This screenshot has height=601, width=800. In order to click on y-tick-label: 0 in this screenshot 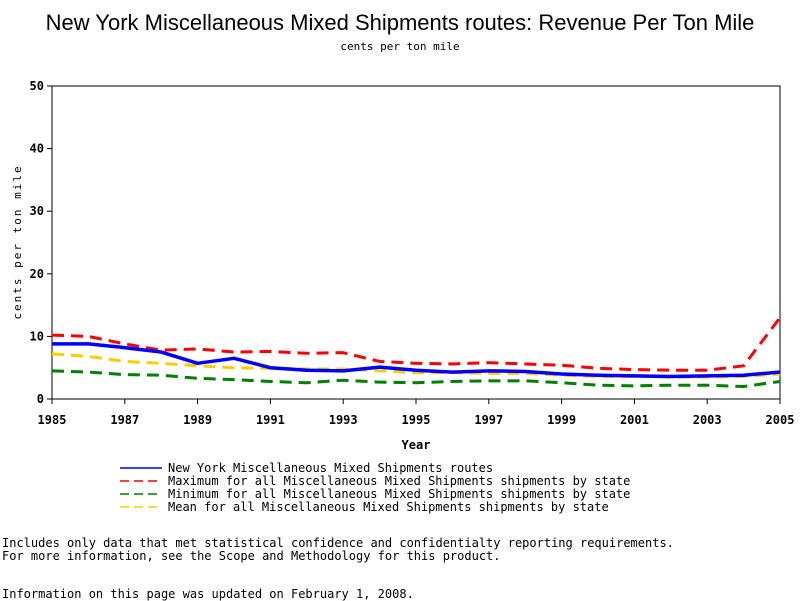, I will do `click(40, 399)`.